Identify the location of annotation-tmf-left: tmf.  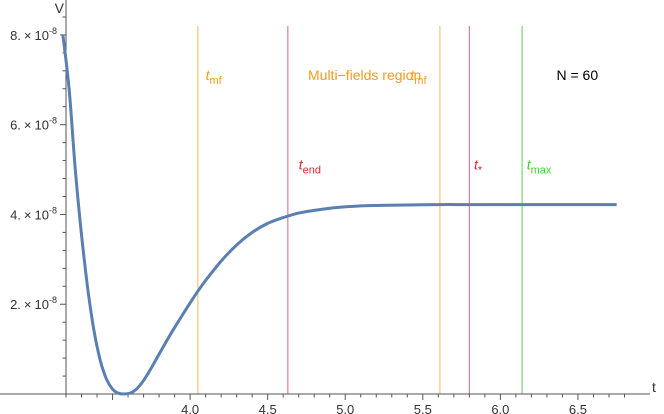
(214, 77).